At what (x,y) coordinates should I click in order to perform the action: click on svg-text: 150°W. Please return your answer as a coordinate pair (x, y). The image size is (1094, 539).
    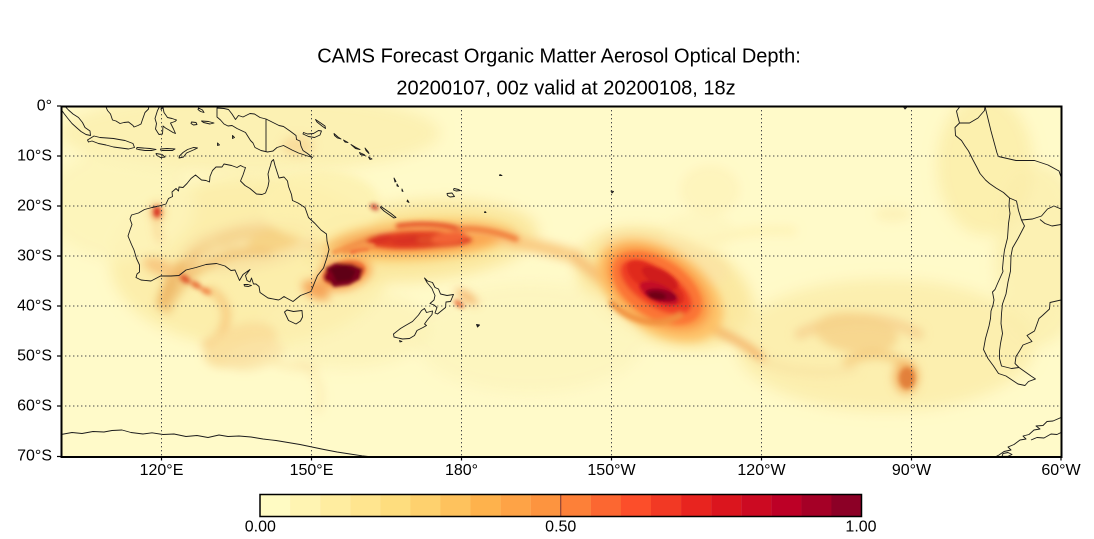
    Looking at the image, I should click on (611, 470).